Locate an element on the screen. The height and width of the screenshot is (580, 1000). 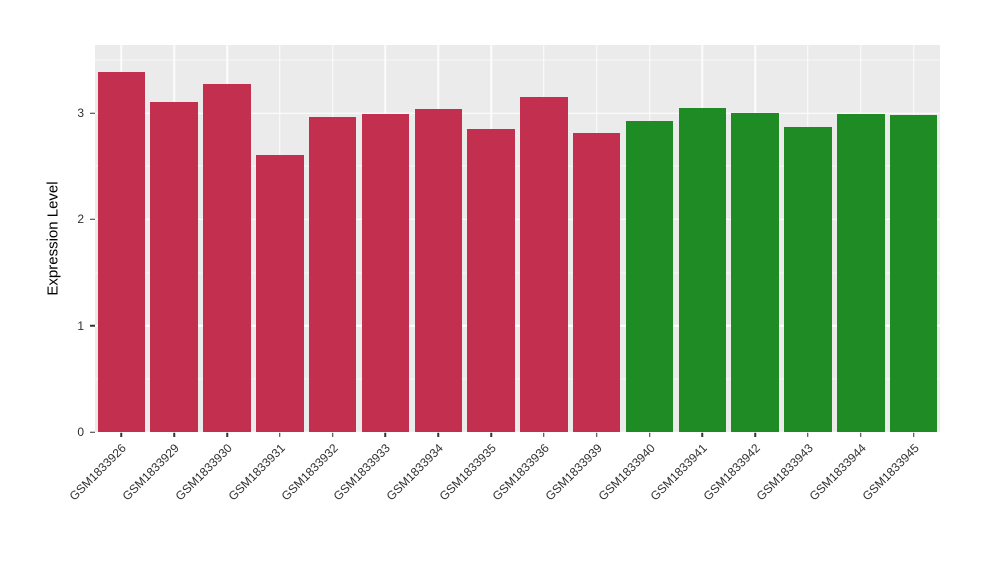
x-tick-label: GSM1833926 is located at coordinates (98, 472).